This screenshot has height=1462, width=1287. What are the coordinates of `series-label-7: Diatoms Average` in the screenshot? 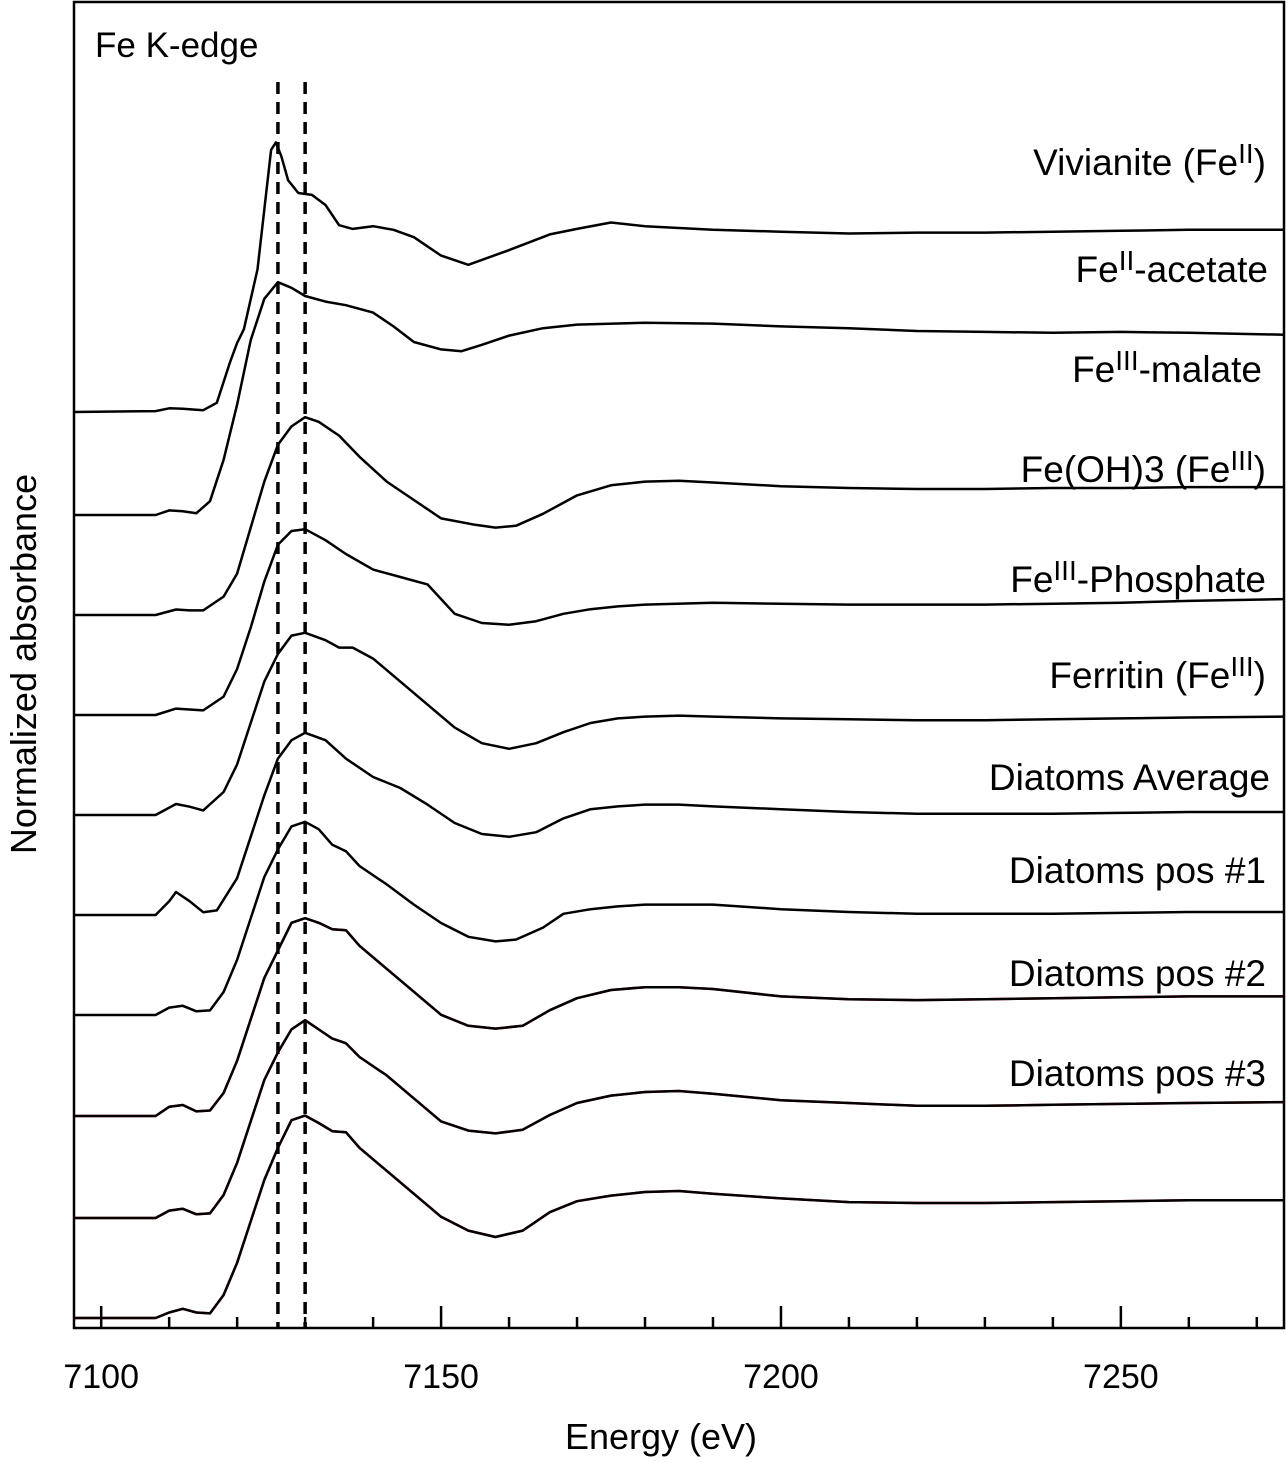 It's located at (1129, 777).